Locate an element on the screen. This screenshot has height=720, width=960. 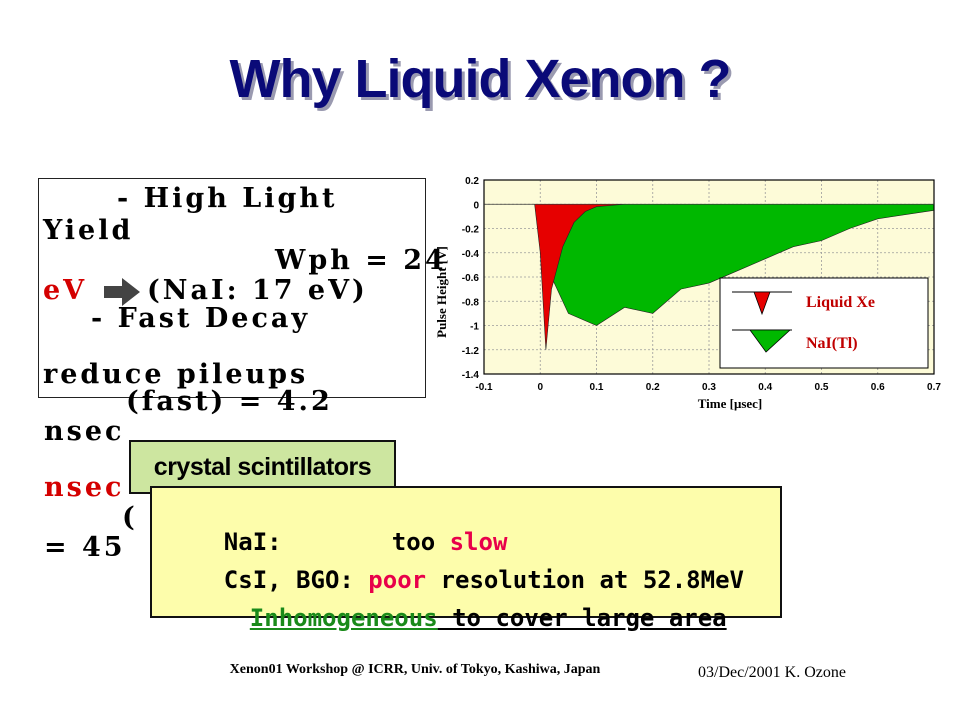
inhomogeneous-text: Inhomogeneous is located at coordinates (343, 618).